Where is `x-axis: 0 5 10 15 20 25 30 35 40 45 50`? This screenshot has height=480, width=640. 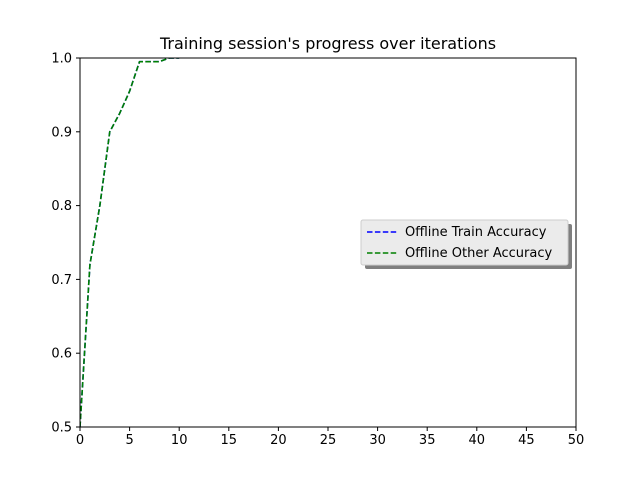
x-axis: 0 5 10 15 20 25 30 35 40 45 50 is located at coordinates (330, 437).